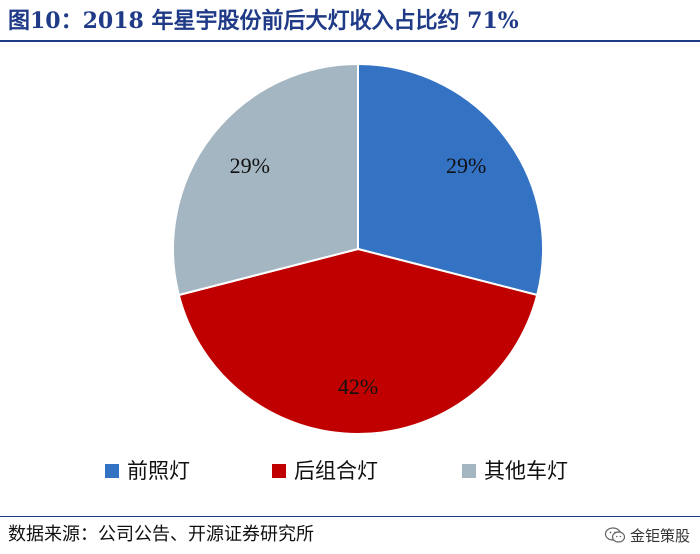 The image size is (700, 554). What do you see at coordinates (659, 535) in the screenshot?
I see `watermark-text: 金钜策股` at bounding box center [659, 535].